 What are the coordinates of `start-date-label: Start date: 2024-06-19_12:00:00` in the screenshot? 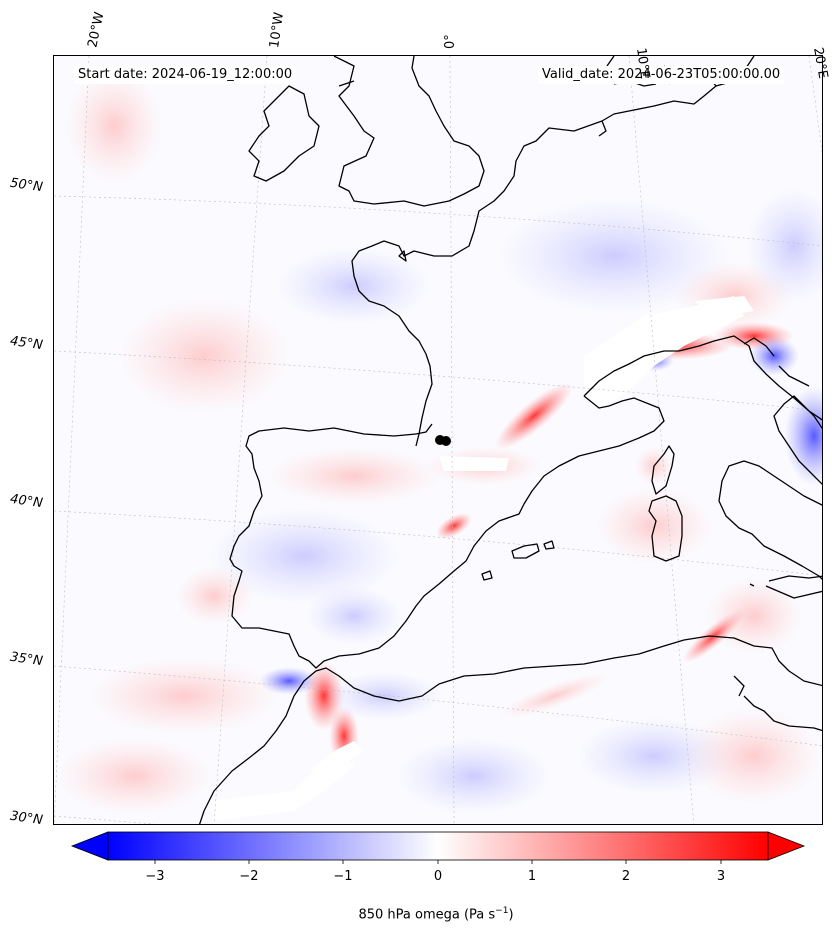 It's located at (185, 75).